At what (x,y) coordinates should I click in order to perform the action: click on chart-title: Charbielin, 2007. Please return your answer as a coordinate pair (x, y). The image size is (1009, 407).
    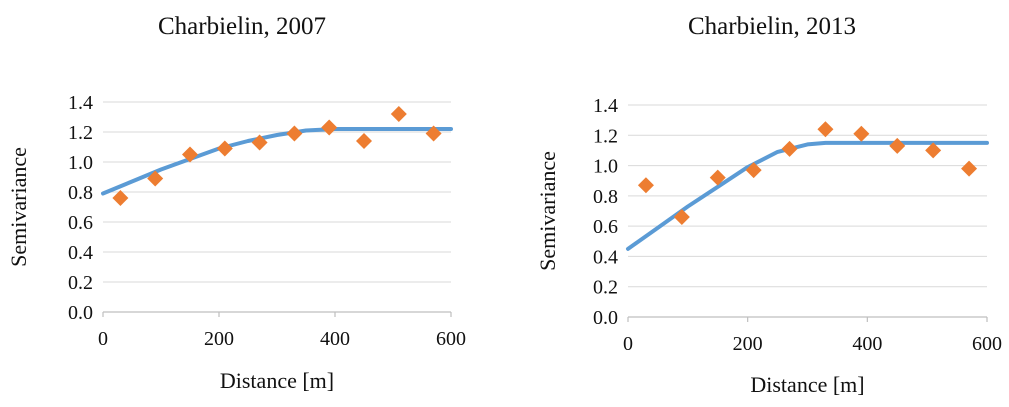
    Looking at the image, I should click on (242, 26).